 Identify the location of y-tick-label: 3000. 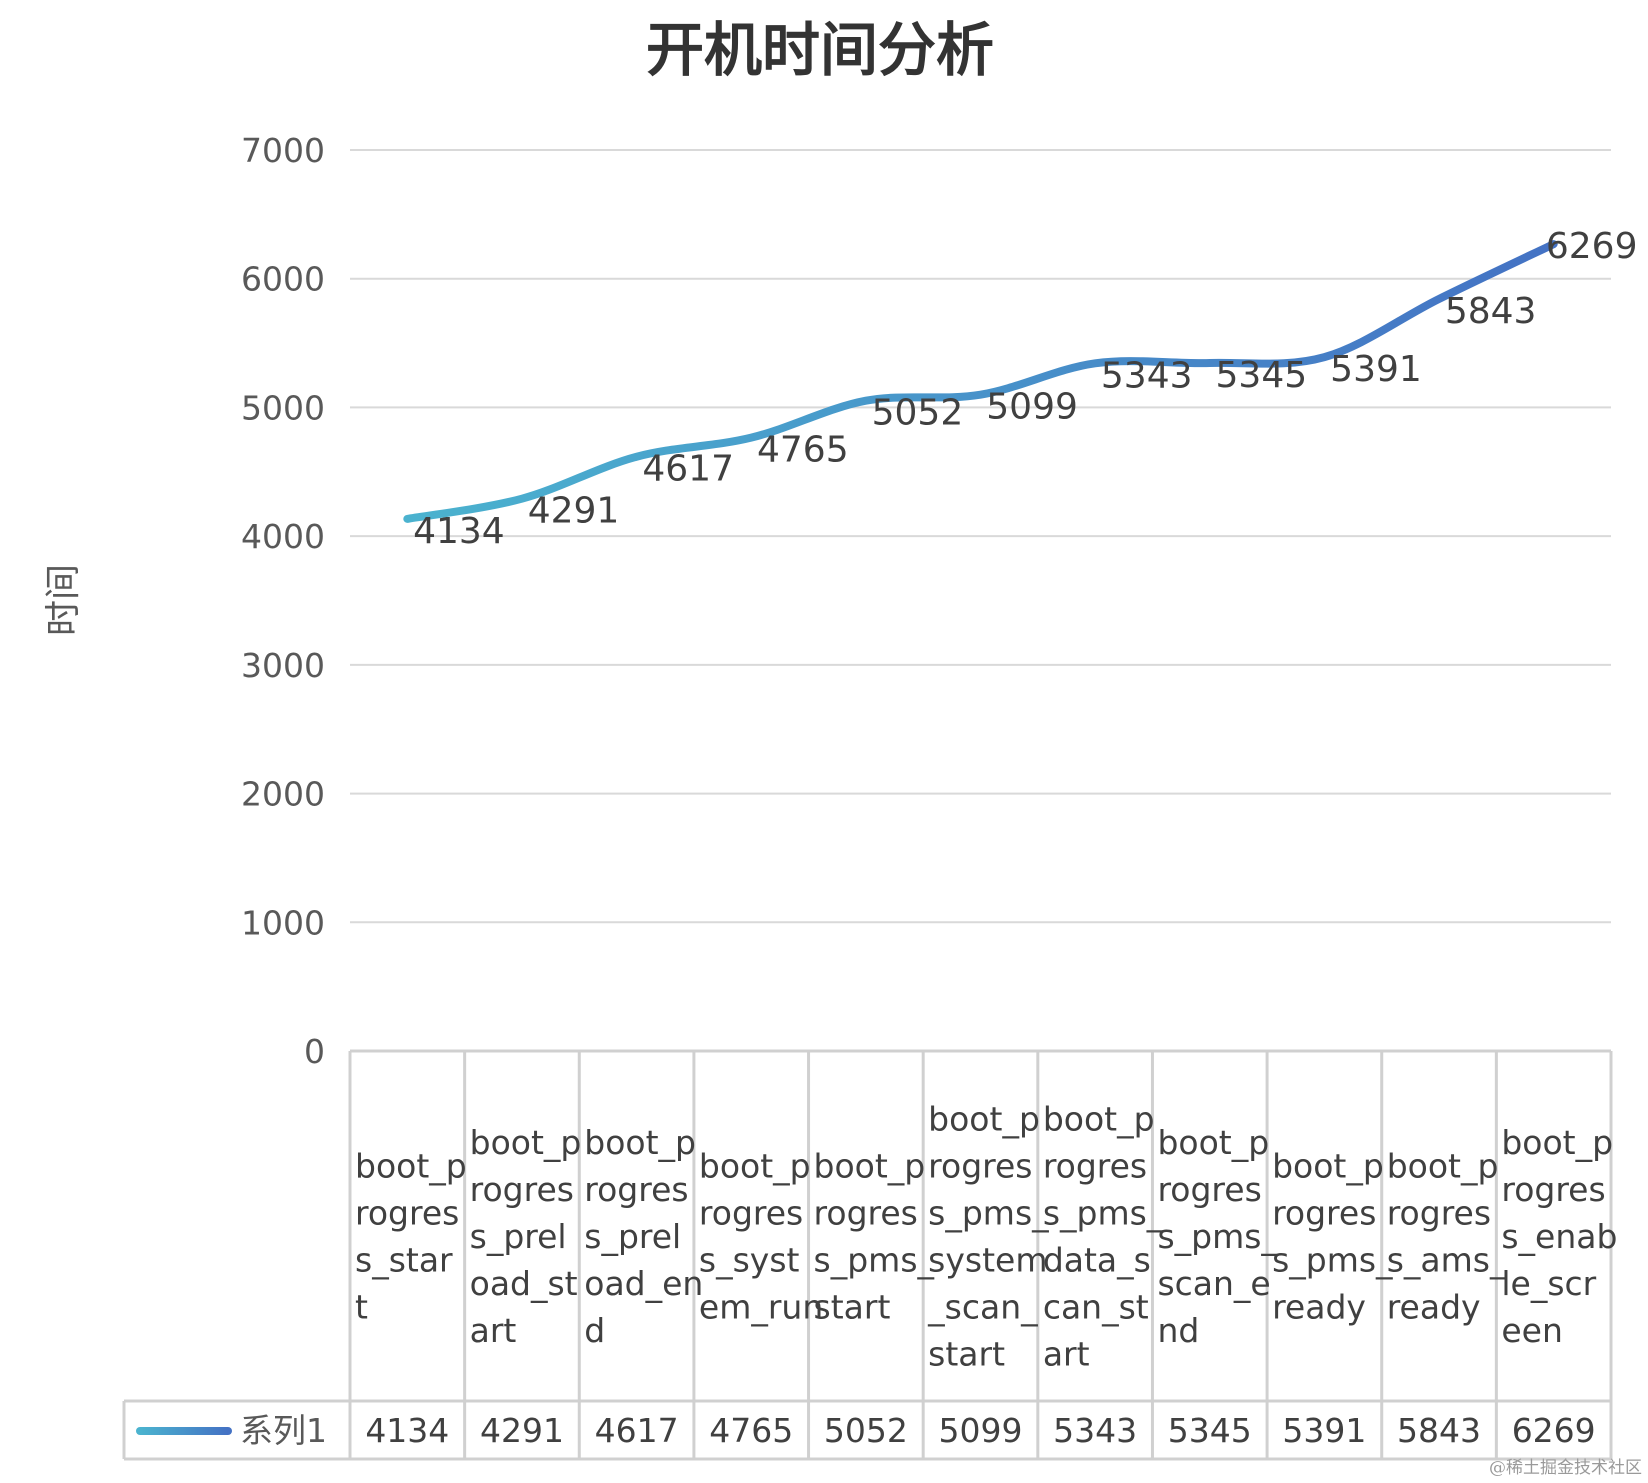
(283, 665).